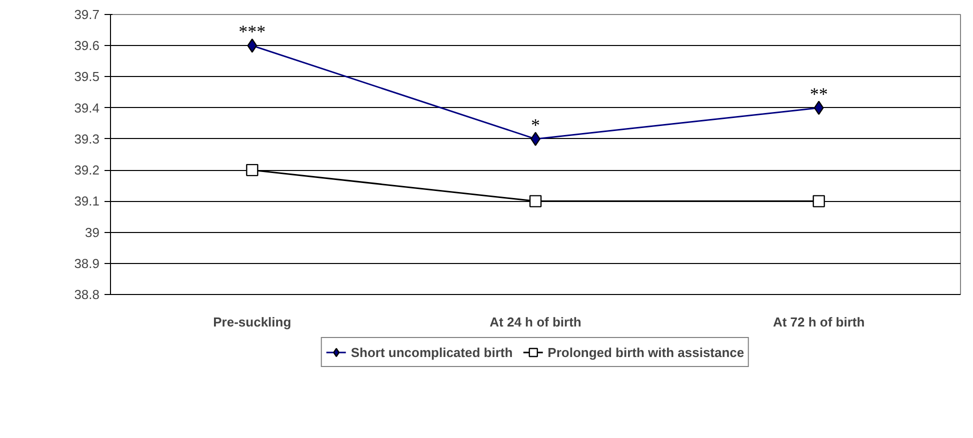 This screenshot has width=973, height=438. I want to click on y-tick-label: 39.7, so click(87, 14).